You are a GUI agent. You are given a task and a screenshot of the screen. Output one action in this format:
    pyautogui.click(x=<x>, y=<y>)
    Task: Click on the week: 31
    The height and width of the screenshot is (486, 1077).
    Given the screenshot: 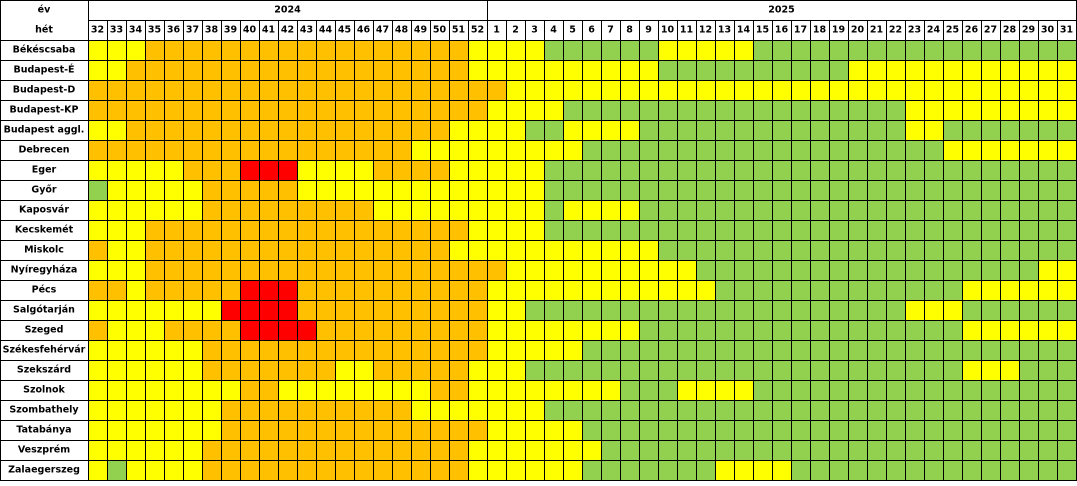 What is the action you would take?
    pyautogui.click(x=1066, y=30)
    